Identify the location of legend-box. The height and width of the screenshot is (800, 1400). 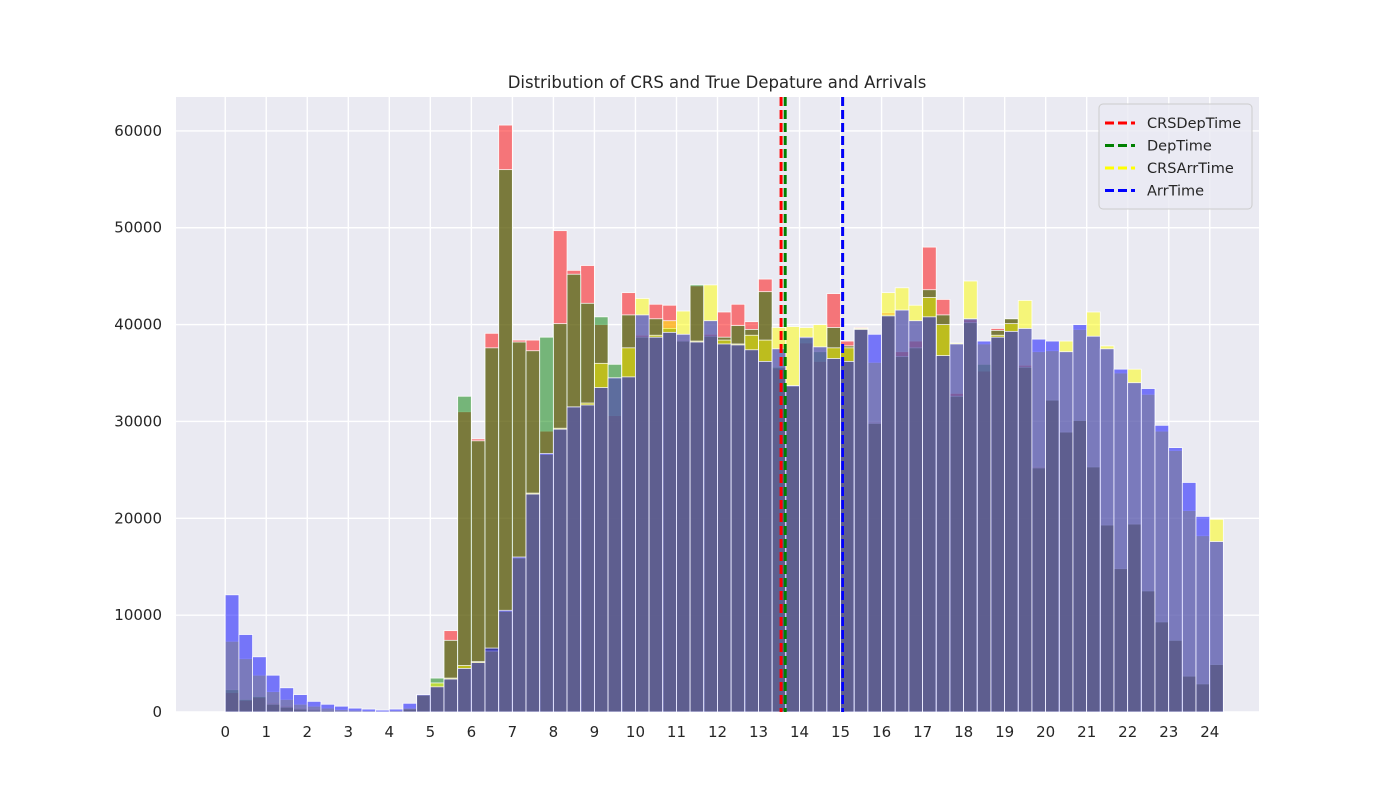
(1175, 156).